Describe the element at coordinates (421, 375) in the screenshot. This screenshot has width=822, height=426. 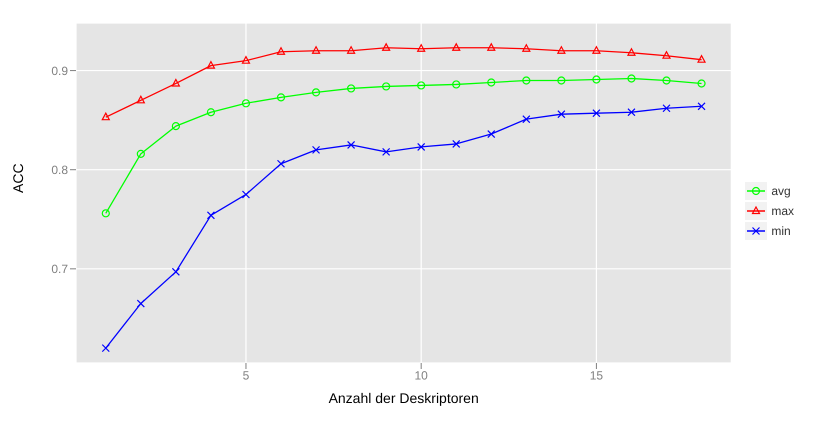
I see `x-tick-label: 10` at that location.